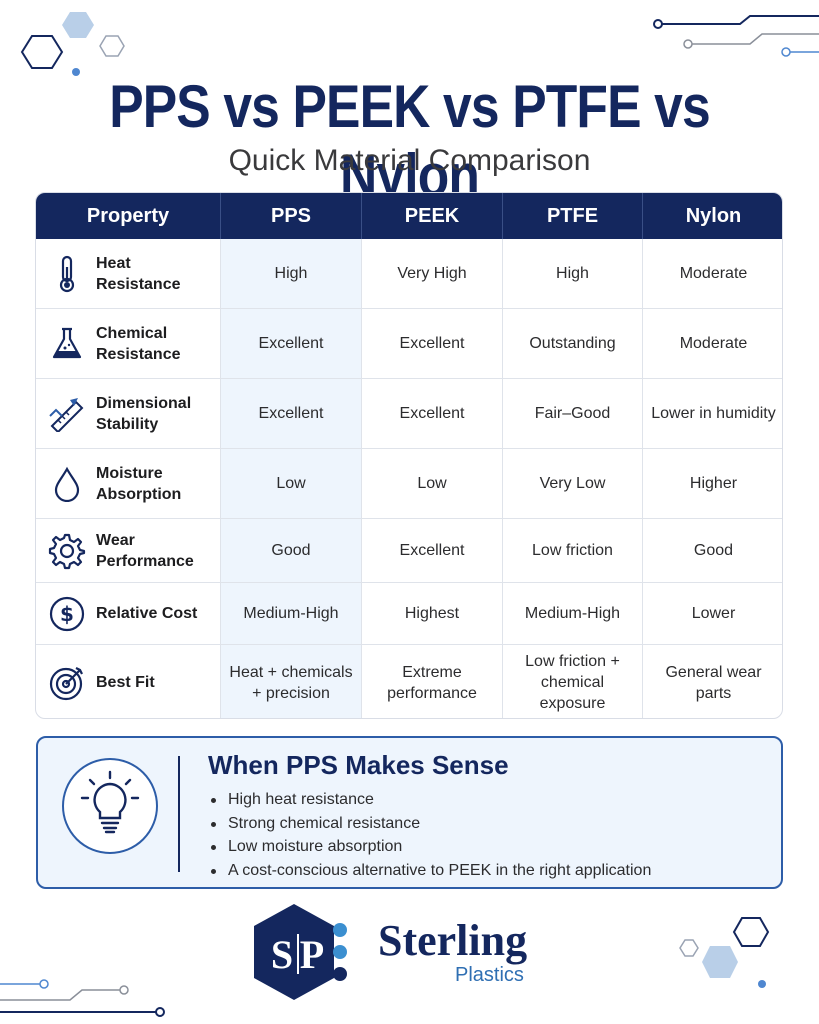  I want to click on value-cell-peek: Highest, so click(432, 613).